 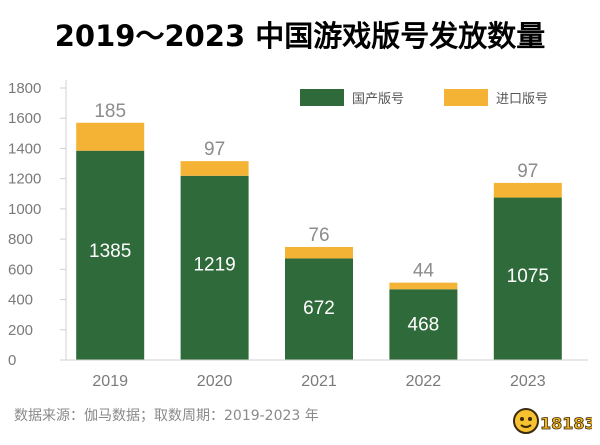 I want to click on data-label-imported-2022: 44, so click(x=424, y=271).